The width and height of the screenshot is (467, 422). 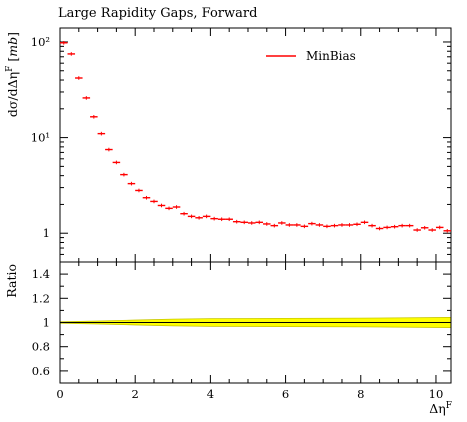 I want to click on x-tick-label: 8, so click(x=360, y=394).